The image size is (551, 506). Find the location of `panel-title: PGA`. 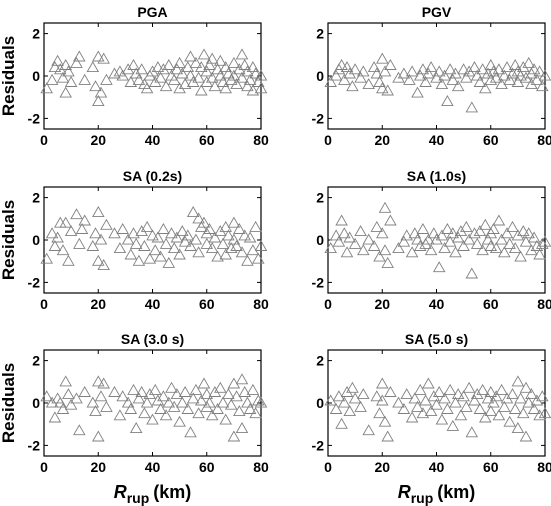

panel-title: PGA is located at coordinates (152, 12).